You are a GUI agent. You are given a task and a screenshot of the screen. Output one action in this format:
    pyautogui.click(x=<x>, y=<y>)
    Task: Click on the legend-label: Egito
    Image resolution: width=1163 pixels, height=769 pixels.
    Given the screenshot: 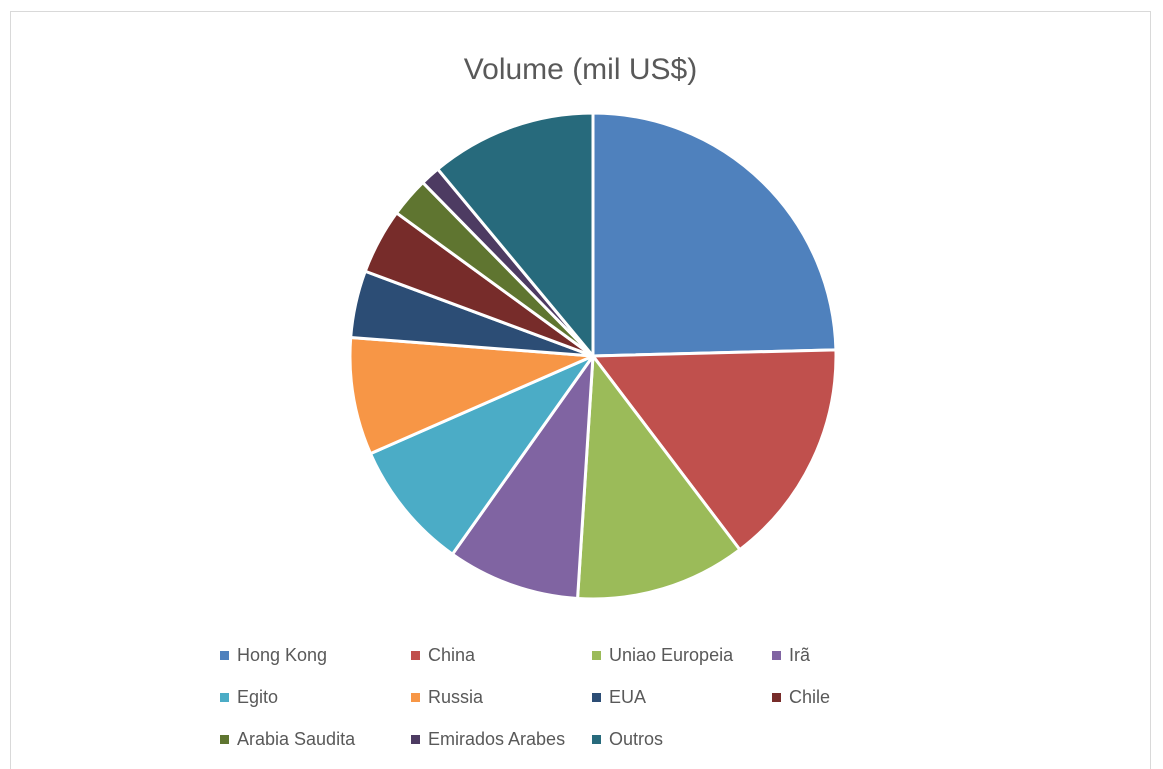 What is the action you would take?
    pyautogui.click(x=258, y=696)
    